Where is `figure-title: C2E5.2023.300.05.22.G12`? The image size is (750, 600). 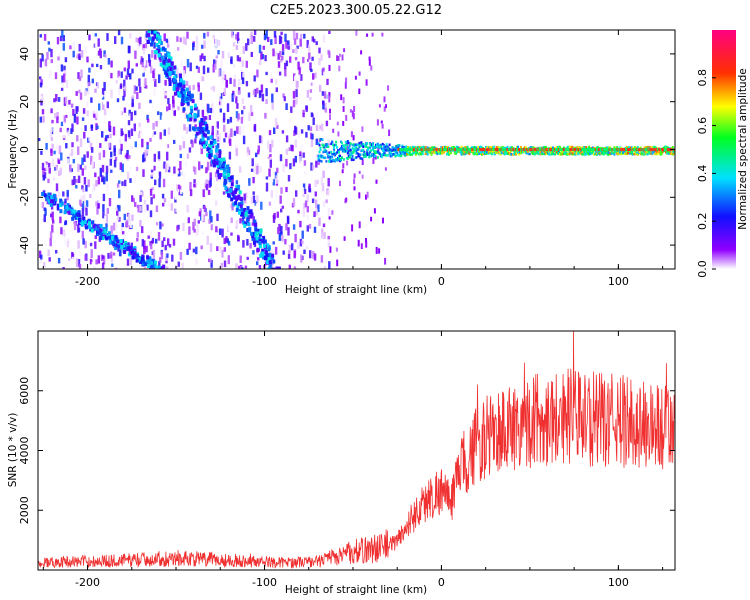
figure-title: C2E5.2023.300.05.22.G12 is located at coordinates (356, 10).